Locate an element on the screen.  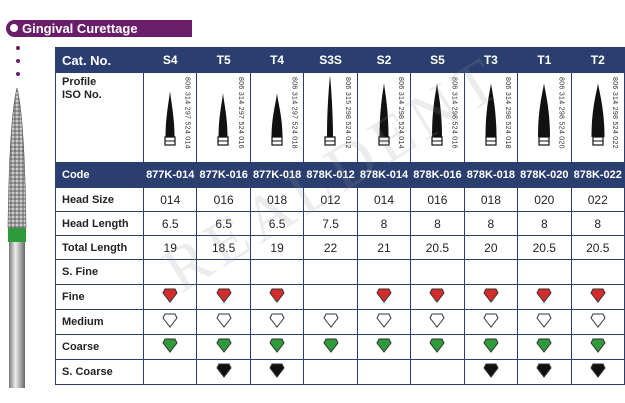
iso-number: 806 314 297 524 014 is located at coordinates (187, 113).